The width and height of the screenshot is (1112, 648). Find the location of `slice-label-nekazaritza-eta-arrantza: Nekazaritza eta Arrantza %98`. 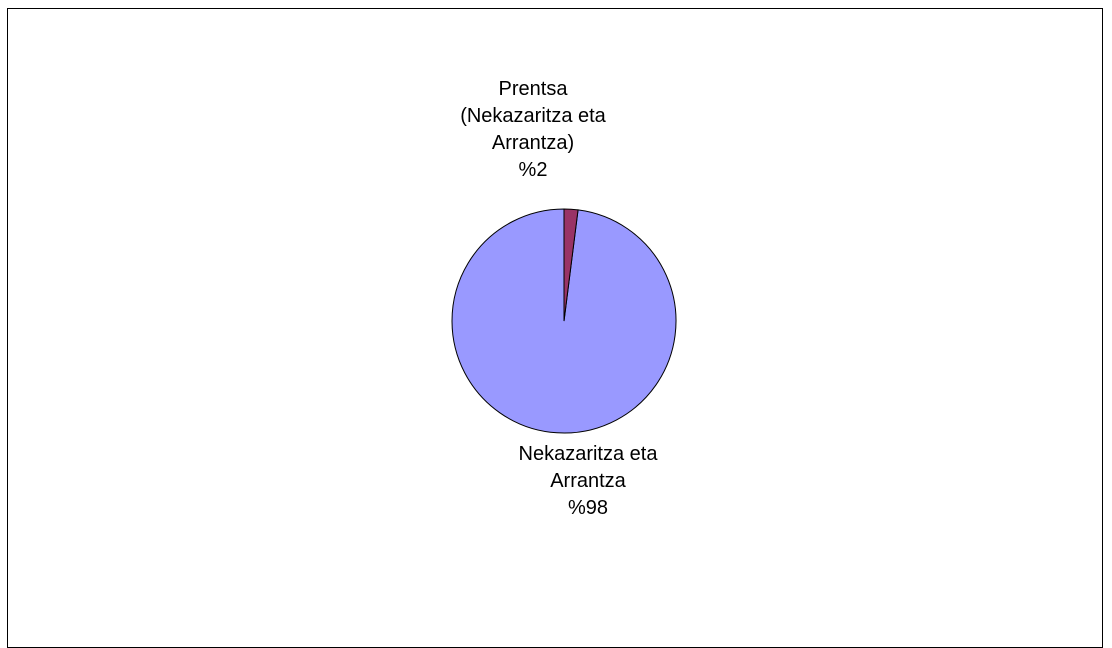

slice-label-nekazaritza-eta-arrantza: Nekazaritza eta Arrantza %98 is located at coordinates (588, 481).